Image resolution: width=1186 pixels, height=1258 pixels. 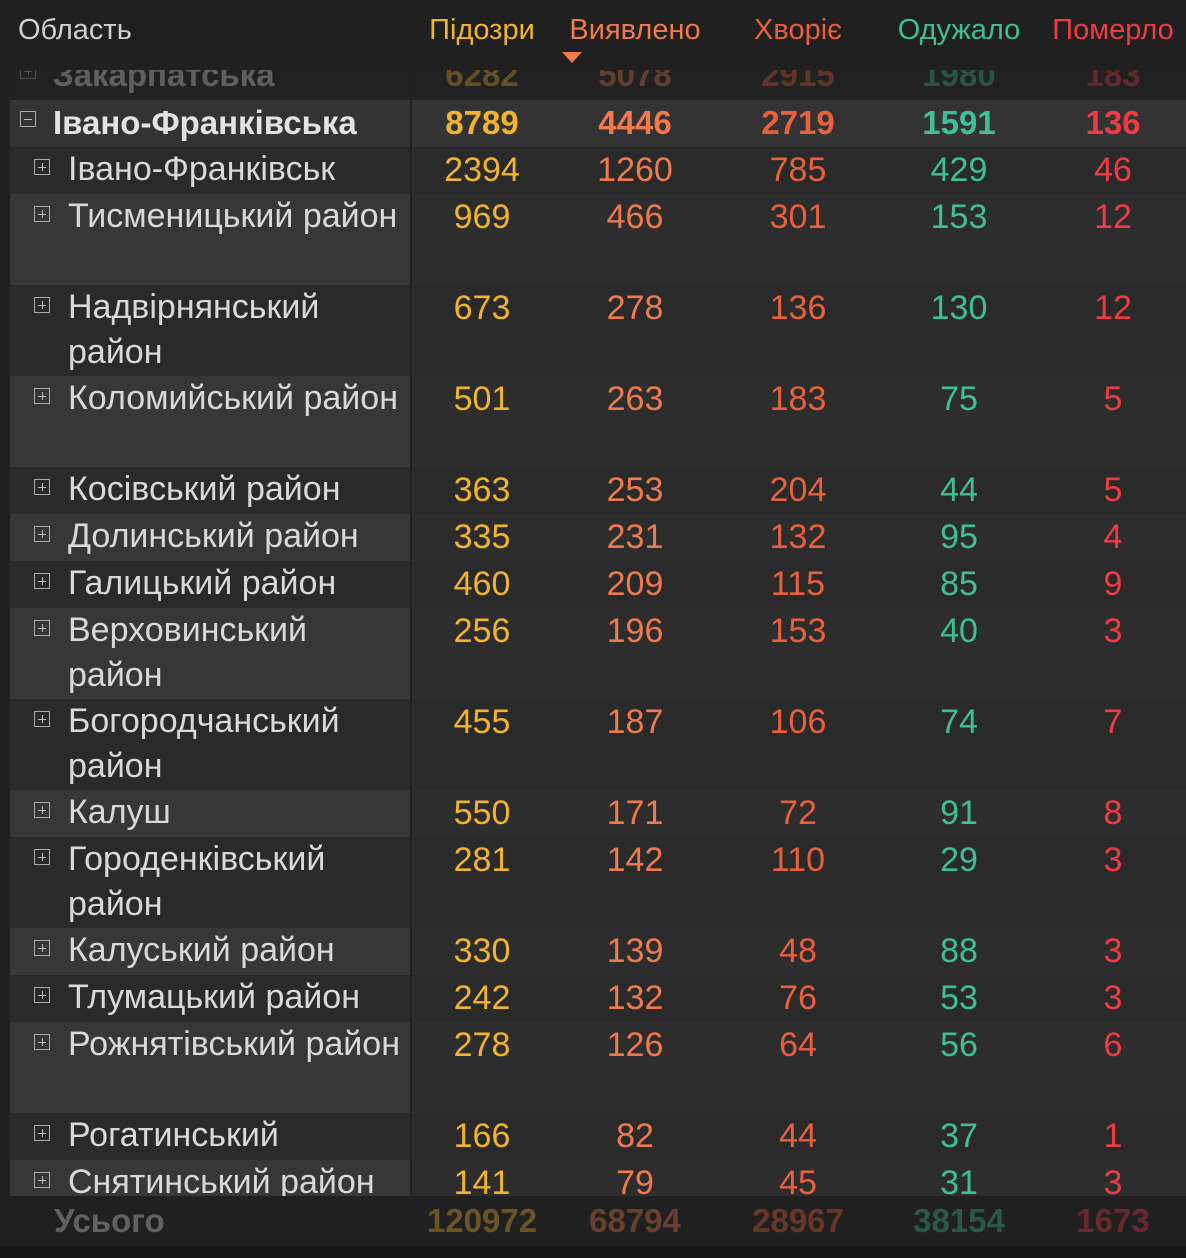 What do you see at coordinates (635, 308) in the screenshot?
I see `cell-confirmed: 278` at bounding box center [635, 308].